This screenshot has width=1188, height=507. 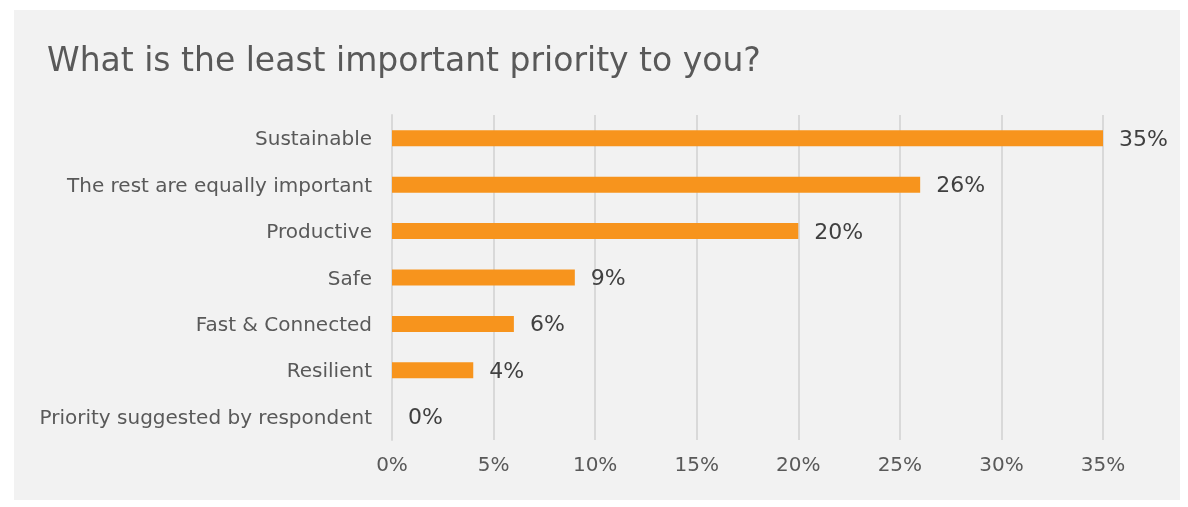 What do you see at coordinates (319, 231) in the screenshot?
I see `y-tick-label: Productive` at bounding box center [319, 231].